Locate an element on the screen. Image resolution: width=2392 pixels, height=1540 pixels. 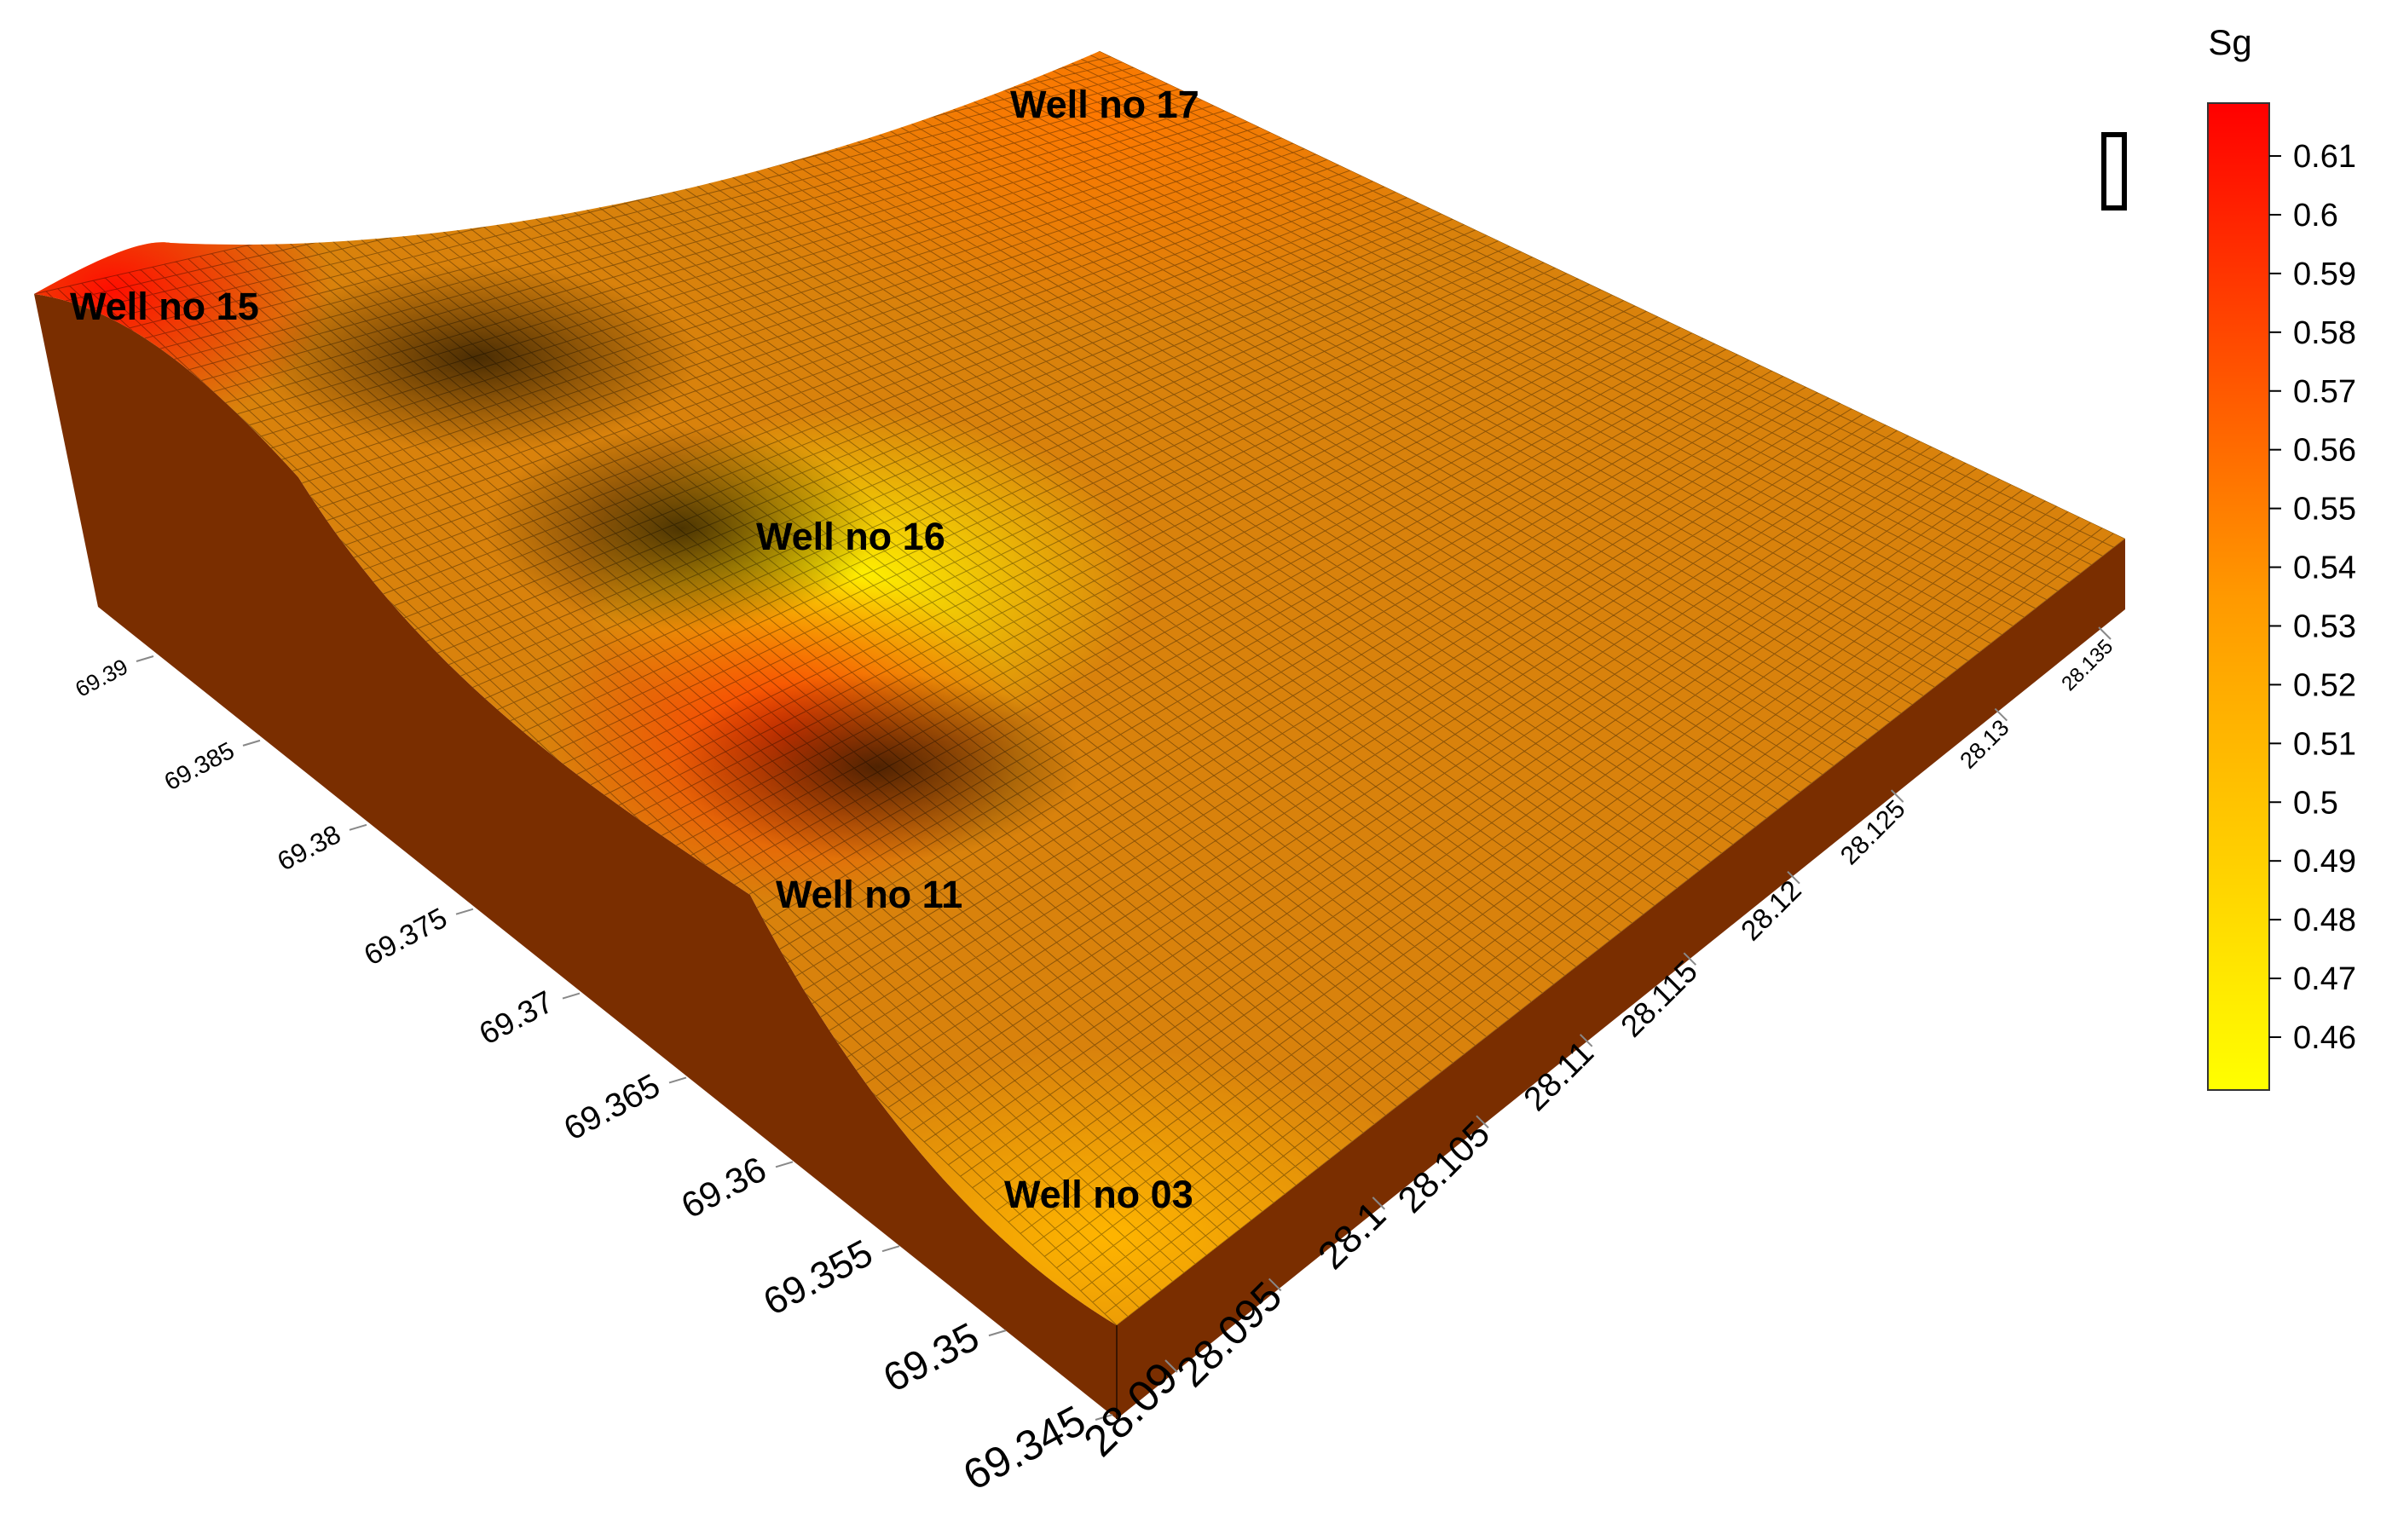
x-tick-label: 69.385 is located at coordinates (200, 766).